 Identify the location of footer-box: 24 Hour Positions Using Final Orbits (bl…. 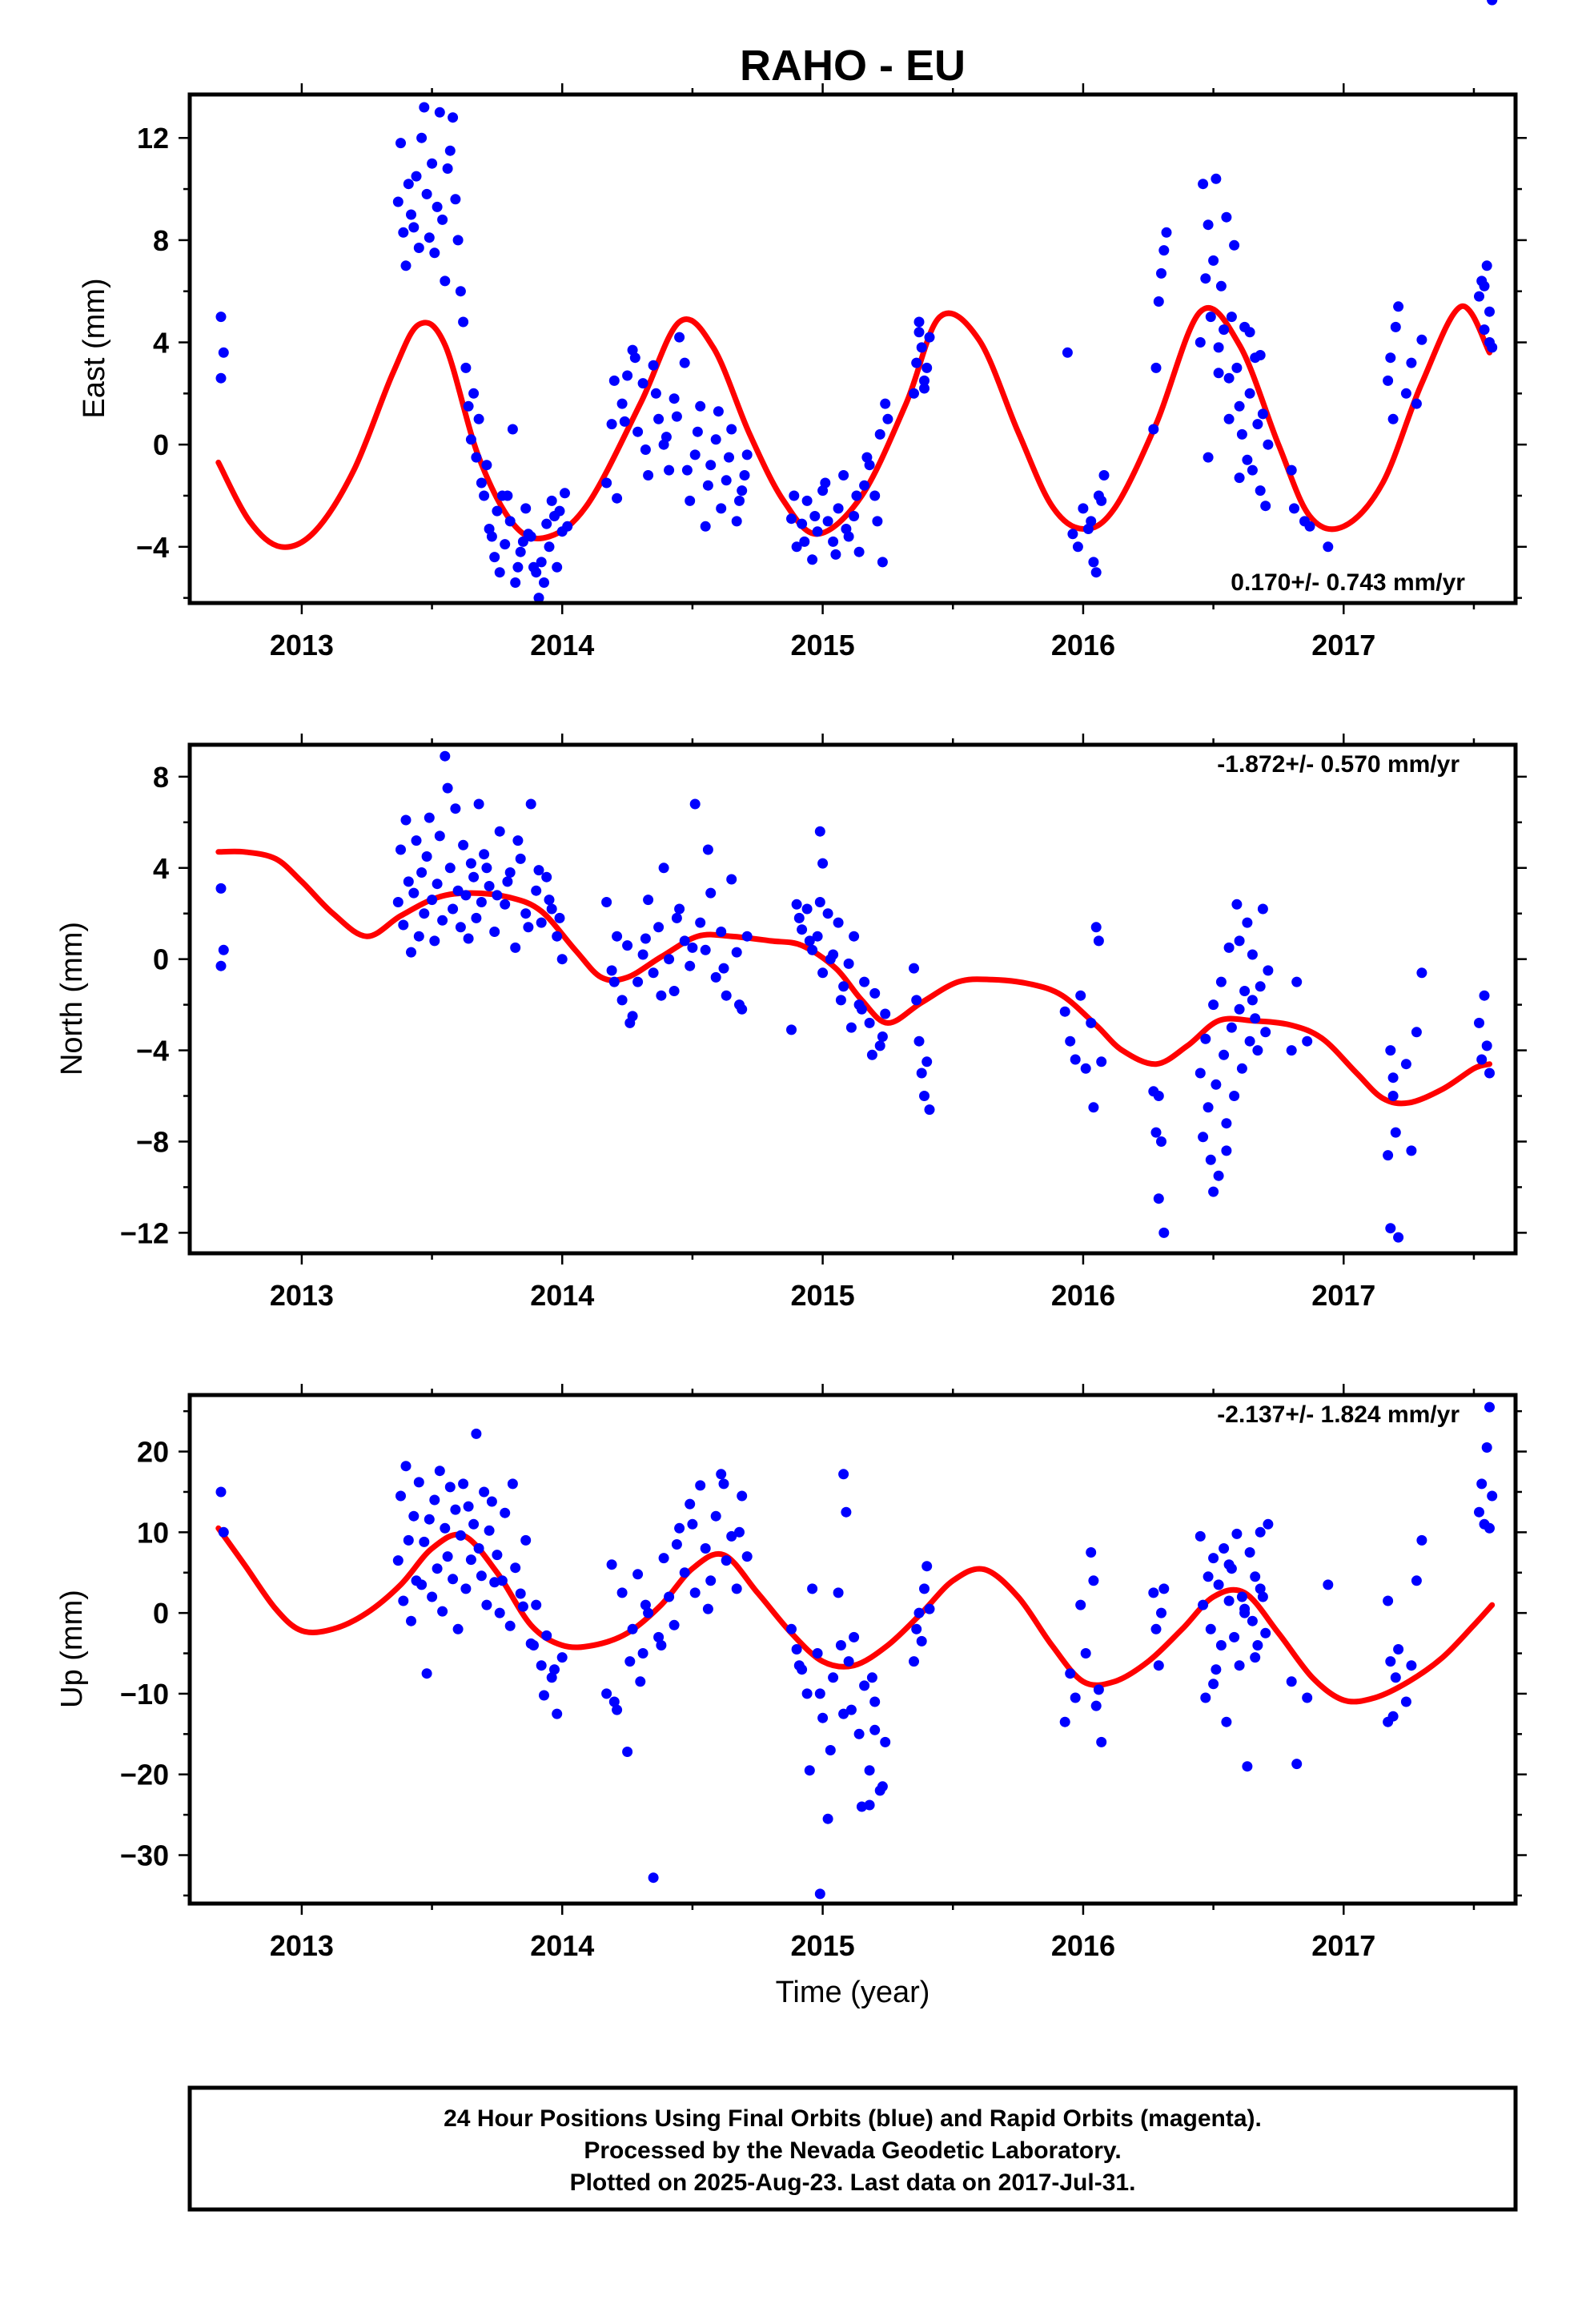
(852, 2148).